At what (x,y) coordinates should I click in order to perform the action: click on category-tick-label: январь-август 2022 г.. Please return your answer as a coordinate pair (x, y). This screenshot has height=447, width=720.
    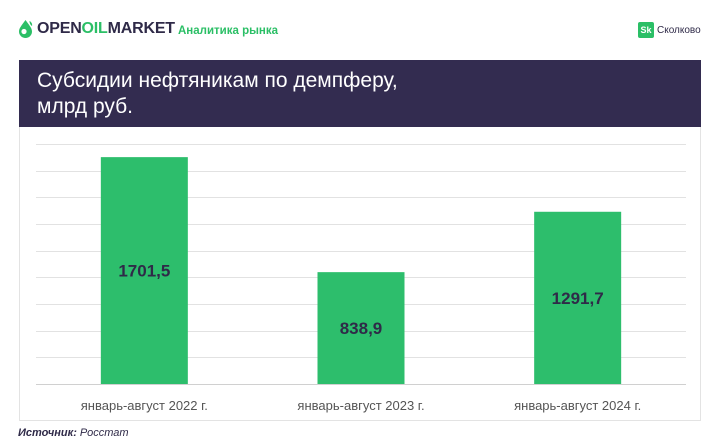
    Looking at the image, I should click on (144, 405).